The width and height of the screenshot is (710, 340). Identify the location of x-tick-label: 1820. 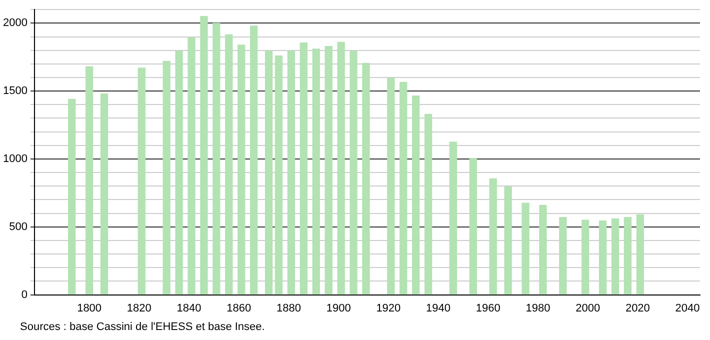
(139, 308).